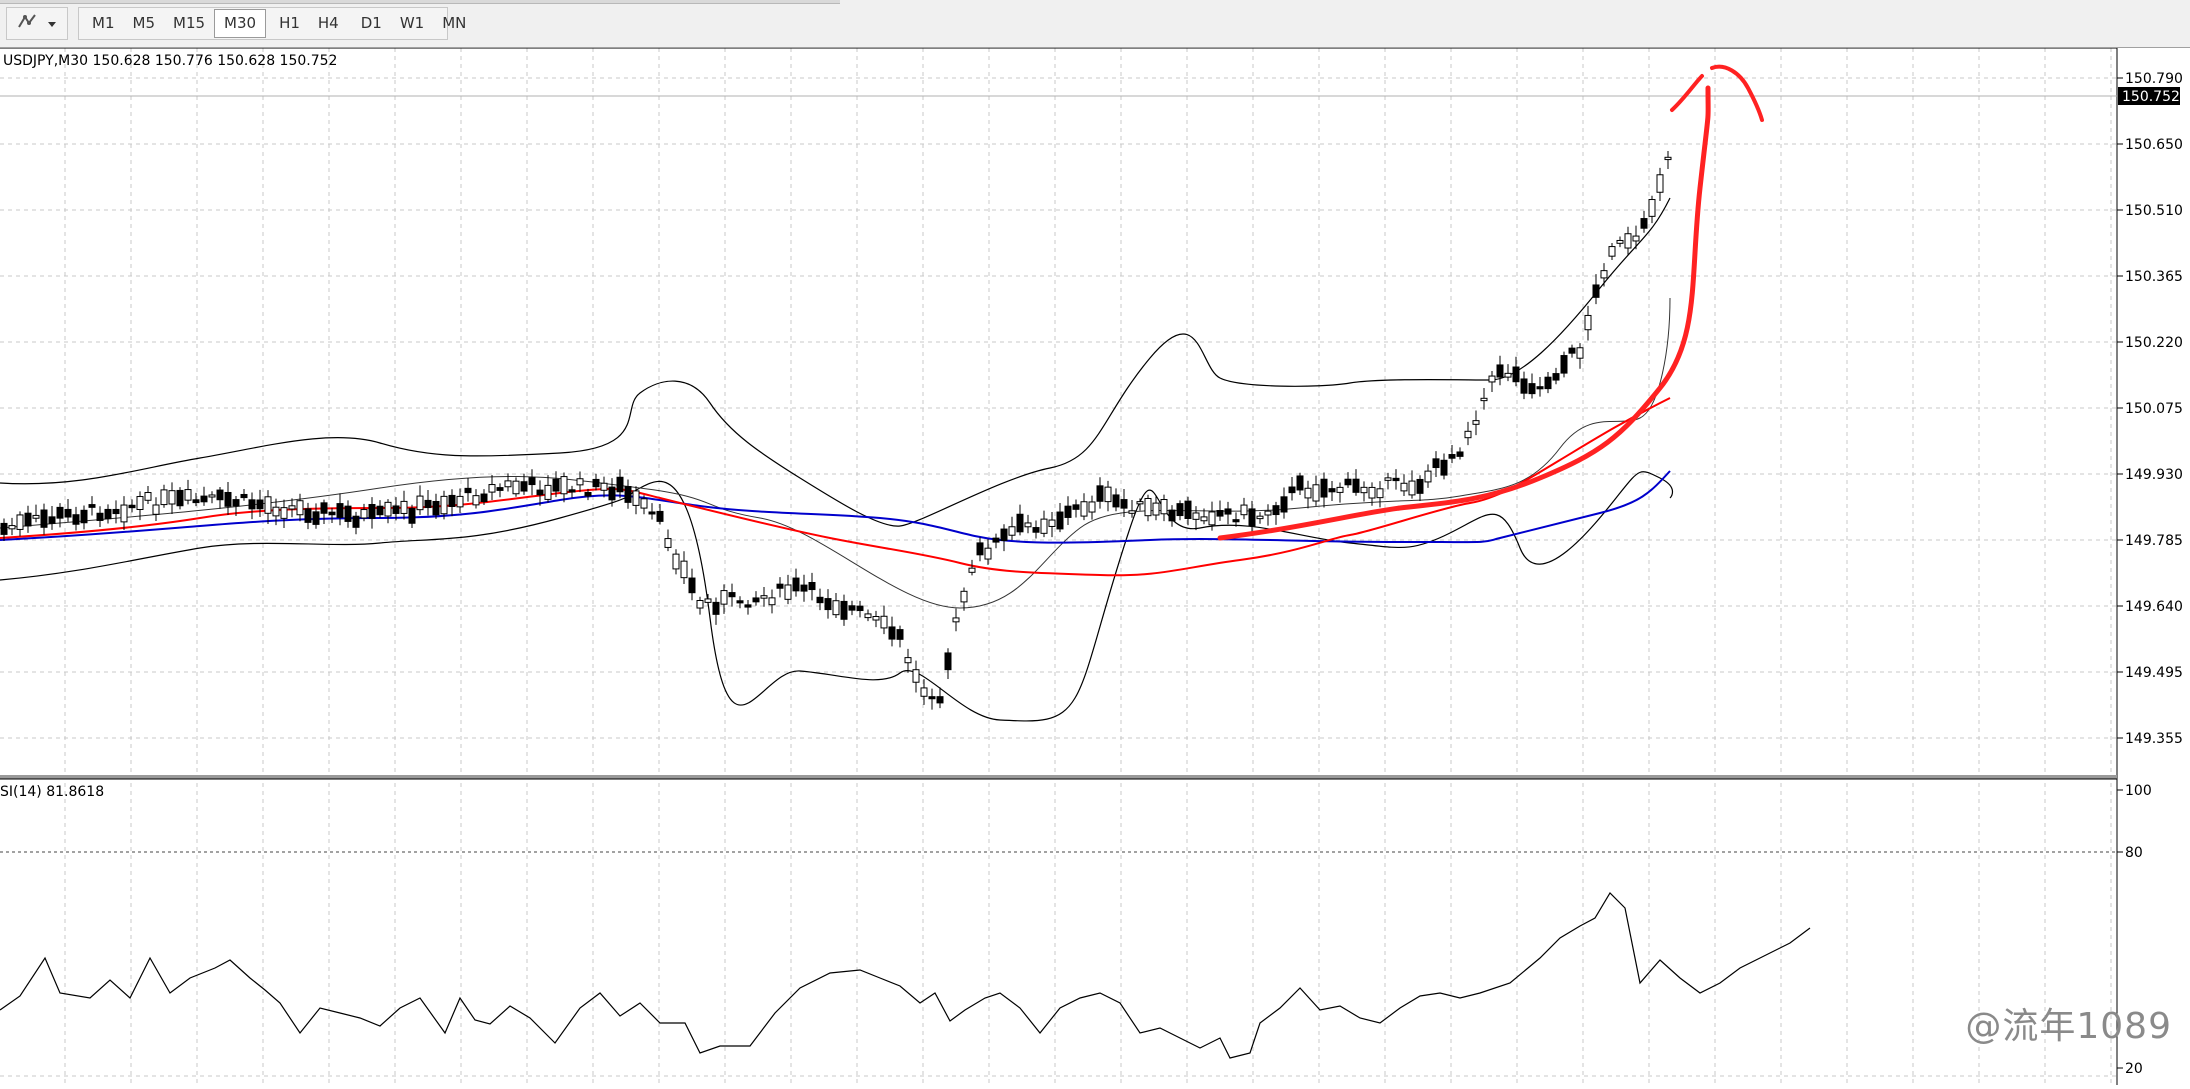 The width and height of the screenshot is (2190, 1089). What do you see at coordinates (371, 23) in the screenshot?
I see `timeframe-d1-button: D1` at bounding box center [371, 23].